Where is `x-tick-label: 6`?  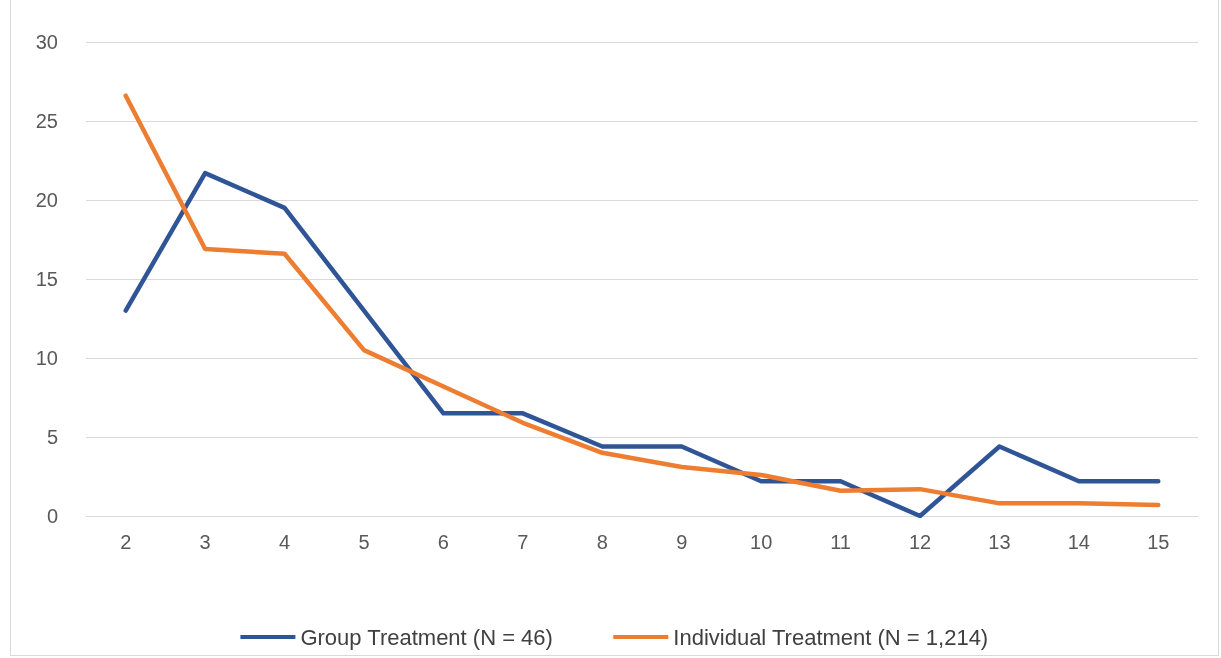
x-tick-label: 6 is located at coordinates (443, 542).